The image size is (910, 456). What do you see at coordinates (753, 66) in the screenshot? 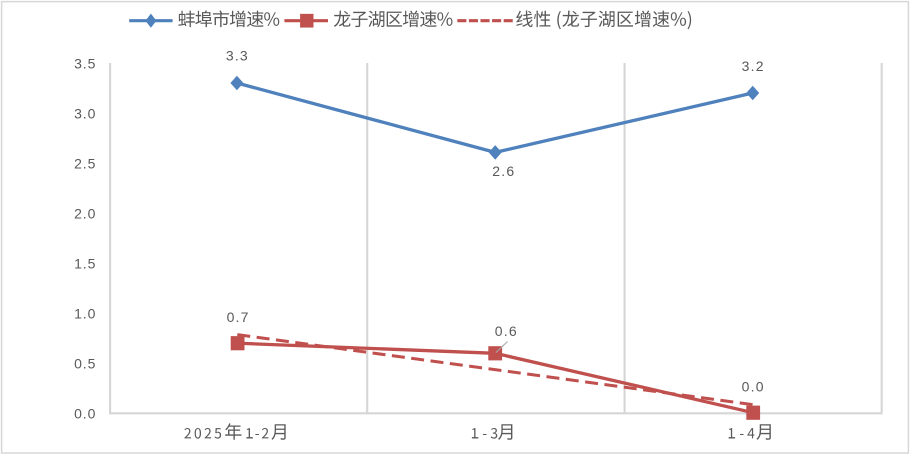
I see `svg-text: 3.2` at bounding box center [753, 66].